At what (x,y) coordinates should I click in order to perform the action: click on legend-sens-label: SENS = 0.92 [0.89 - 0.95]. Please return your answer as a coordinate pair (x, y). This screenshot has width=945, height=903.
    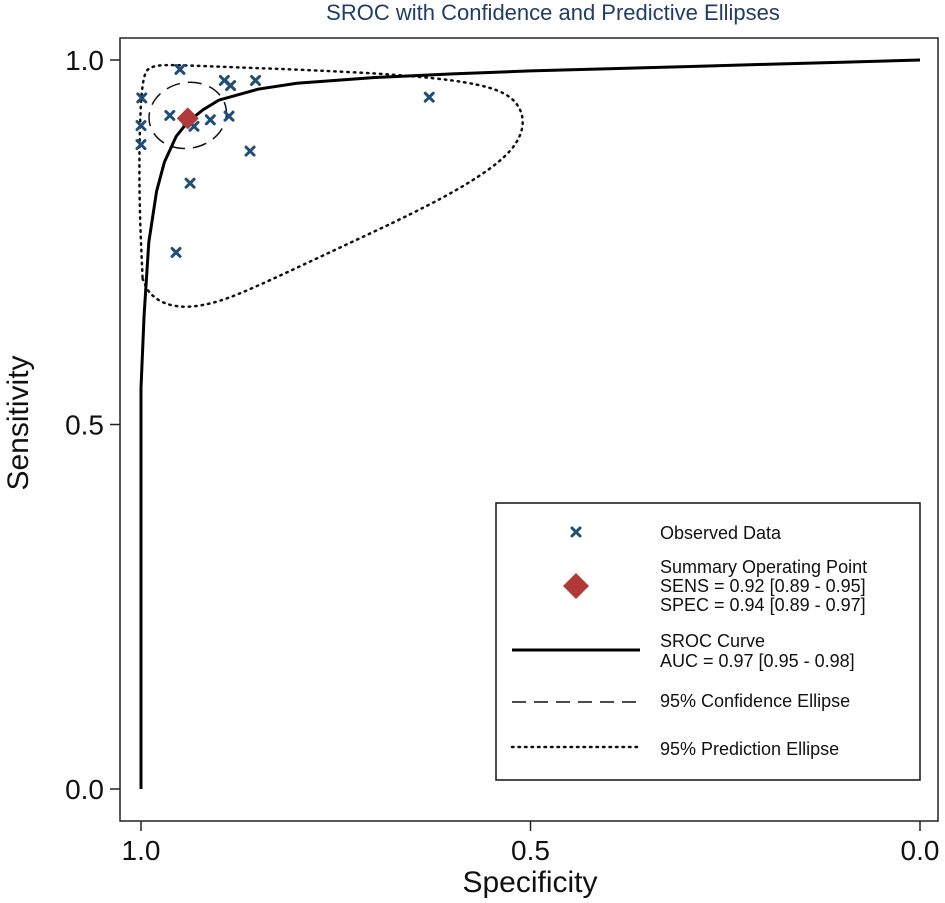
    Looking at the image, I should click on (763, 586).